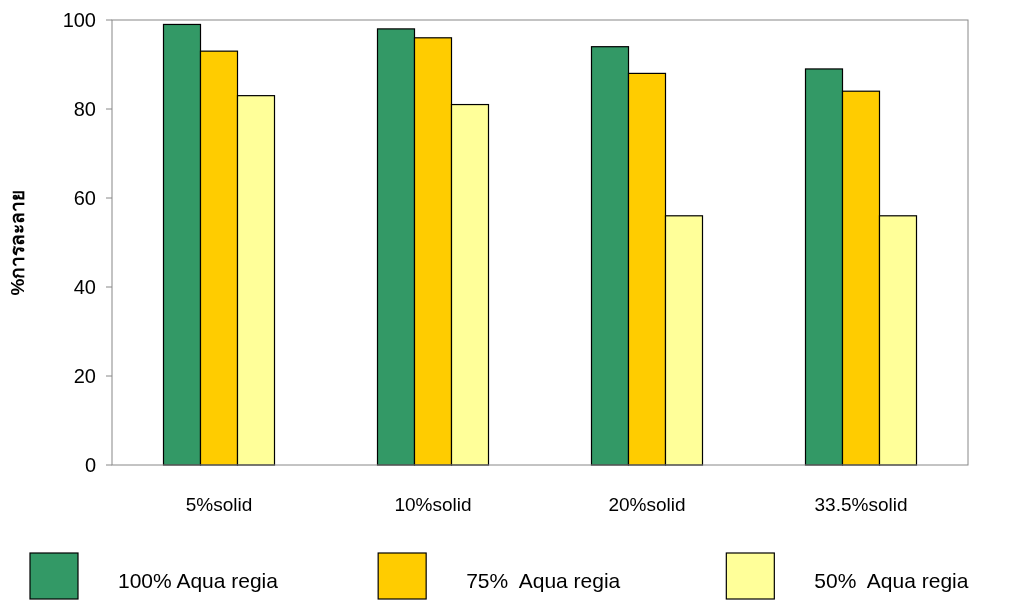 The image size is (1024, 601). What do you see at coordinates (433, 504) in the screenshot?
I see `x-tick-label: 10%solid` at bounding box center [433, 504].